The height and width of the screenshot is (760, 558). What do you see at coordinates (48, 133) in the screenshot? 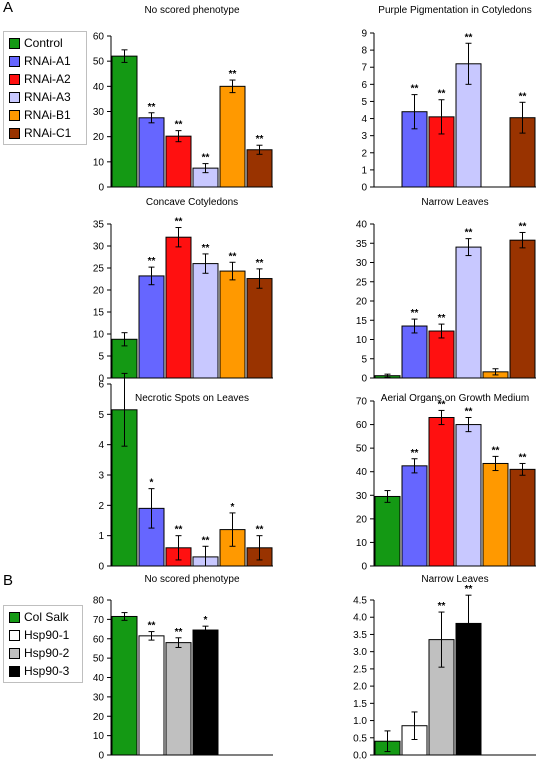
I see `legend-label: RNAi-C1` at bounding box center [48, 133].